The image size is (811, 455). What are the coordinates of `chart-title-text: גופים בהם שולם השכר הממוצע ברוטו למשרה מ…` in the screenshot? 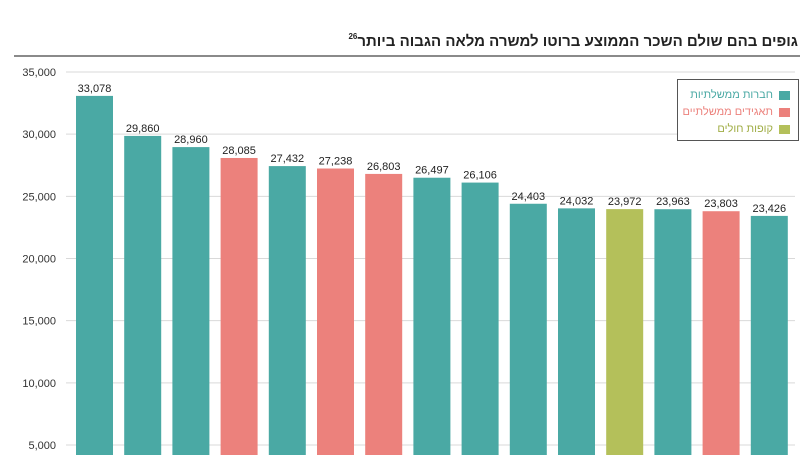 It's located at (577, 41).